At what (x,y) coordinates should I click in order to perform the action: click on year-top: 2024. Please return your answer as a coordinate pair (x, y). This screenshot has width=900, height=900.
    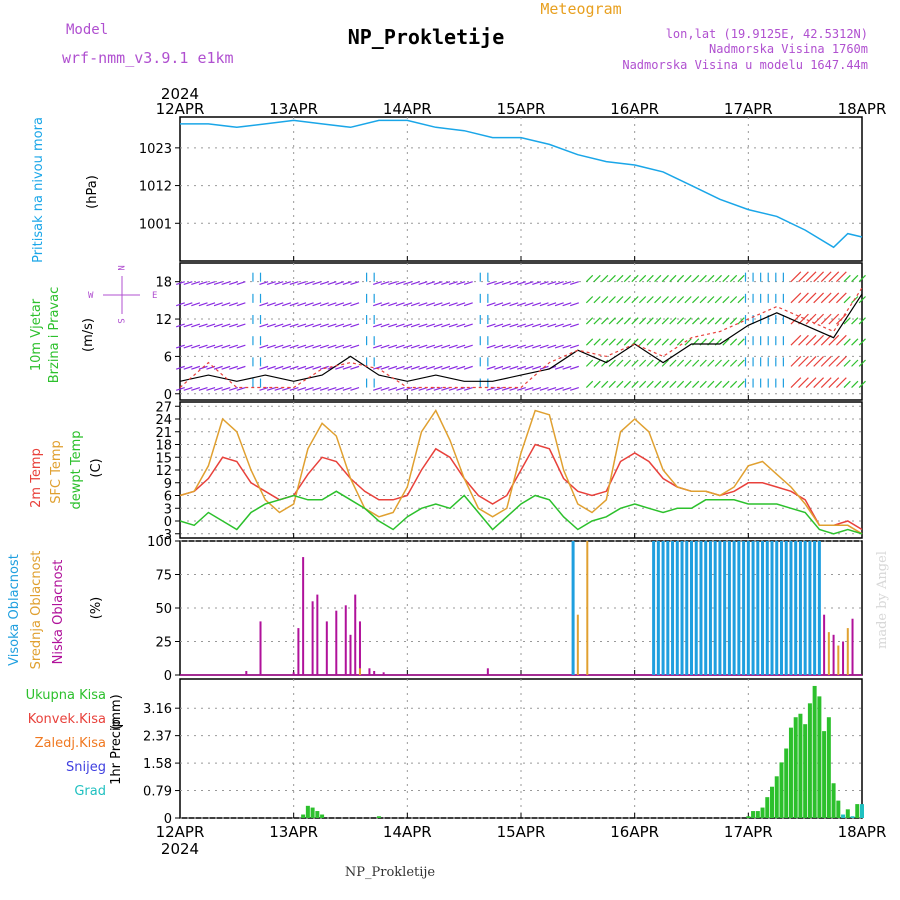
    Looking at the image, I should click on (180, 94).